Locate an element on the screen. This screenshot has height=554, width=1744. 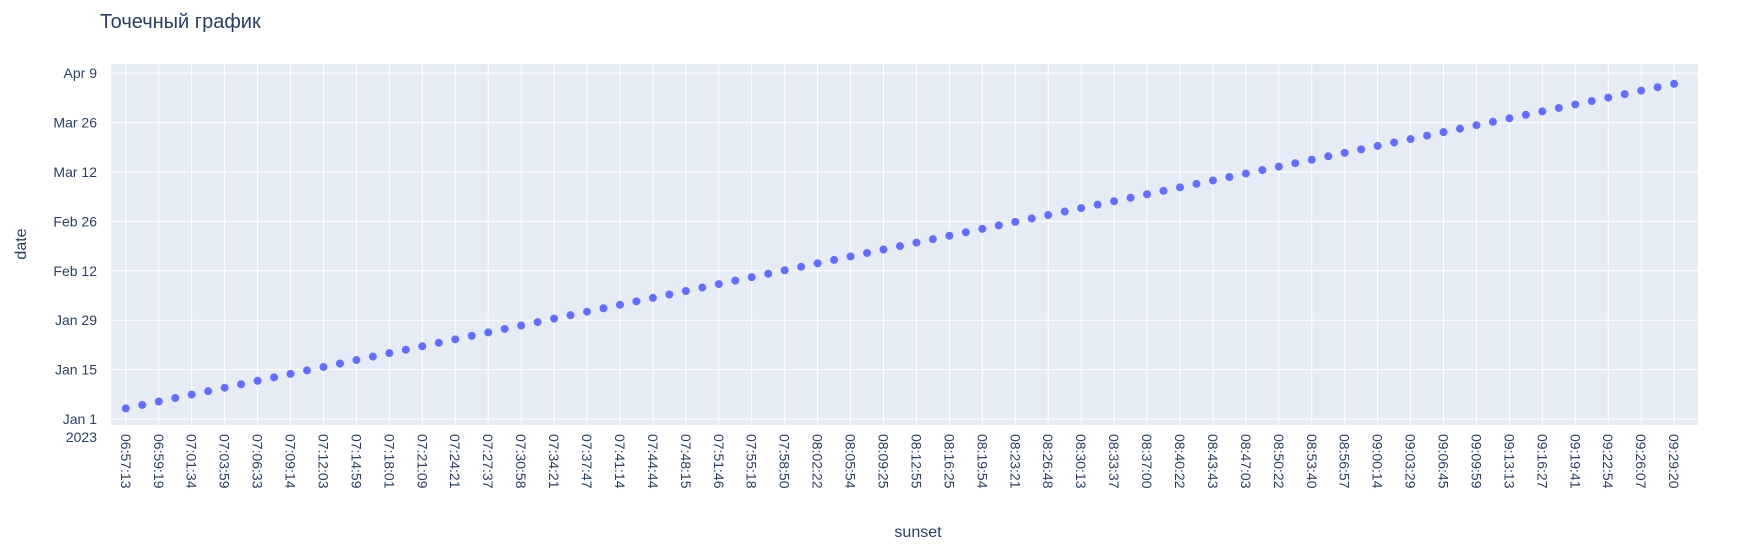
y-tick-label: Mar 12 is located at coordinates (75, 172).